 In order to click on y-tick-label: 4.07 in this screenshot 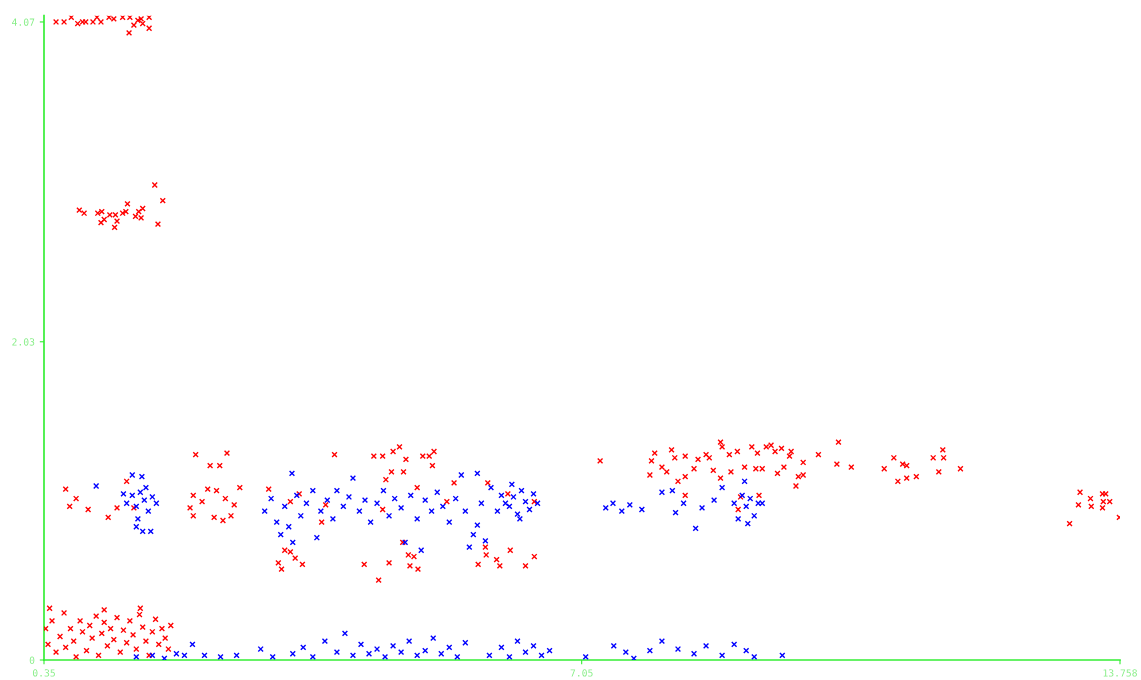, I will do `click(23, 22)`.